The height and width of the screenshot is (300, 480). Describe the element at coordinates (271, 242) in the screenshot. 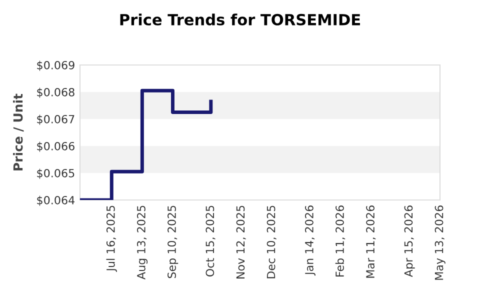

I see `x-tick-label: Dec 10, 2025` at that location.